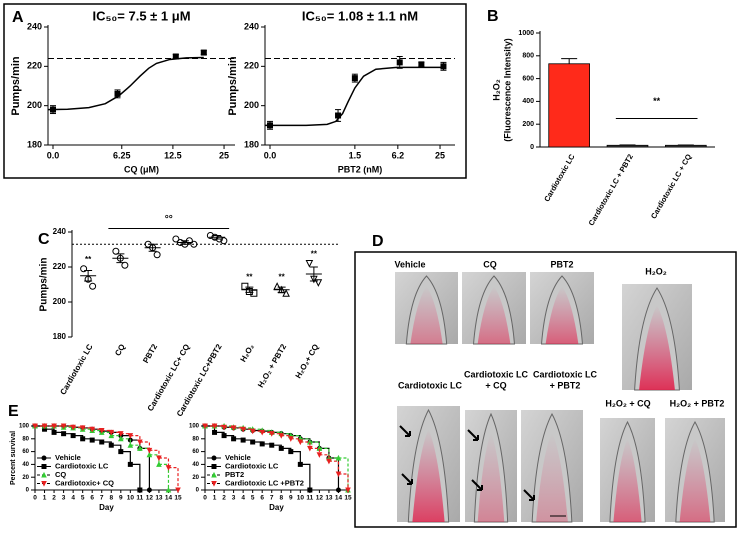  Describe the element at coordinates (528, 78) in the screenshot. I see `y-tick-label: 600` at that location.